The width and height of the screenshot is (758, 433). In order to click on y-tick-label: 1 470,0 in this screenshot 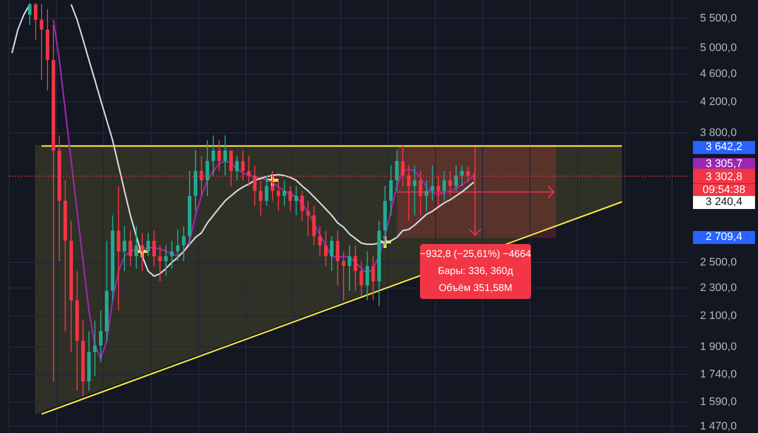, I will do `click(718, 426)`.